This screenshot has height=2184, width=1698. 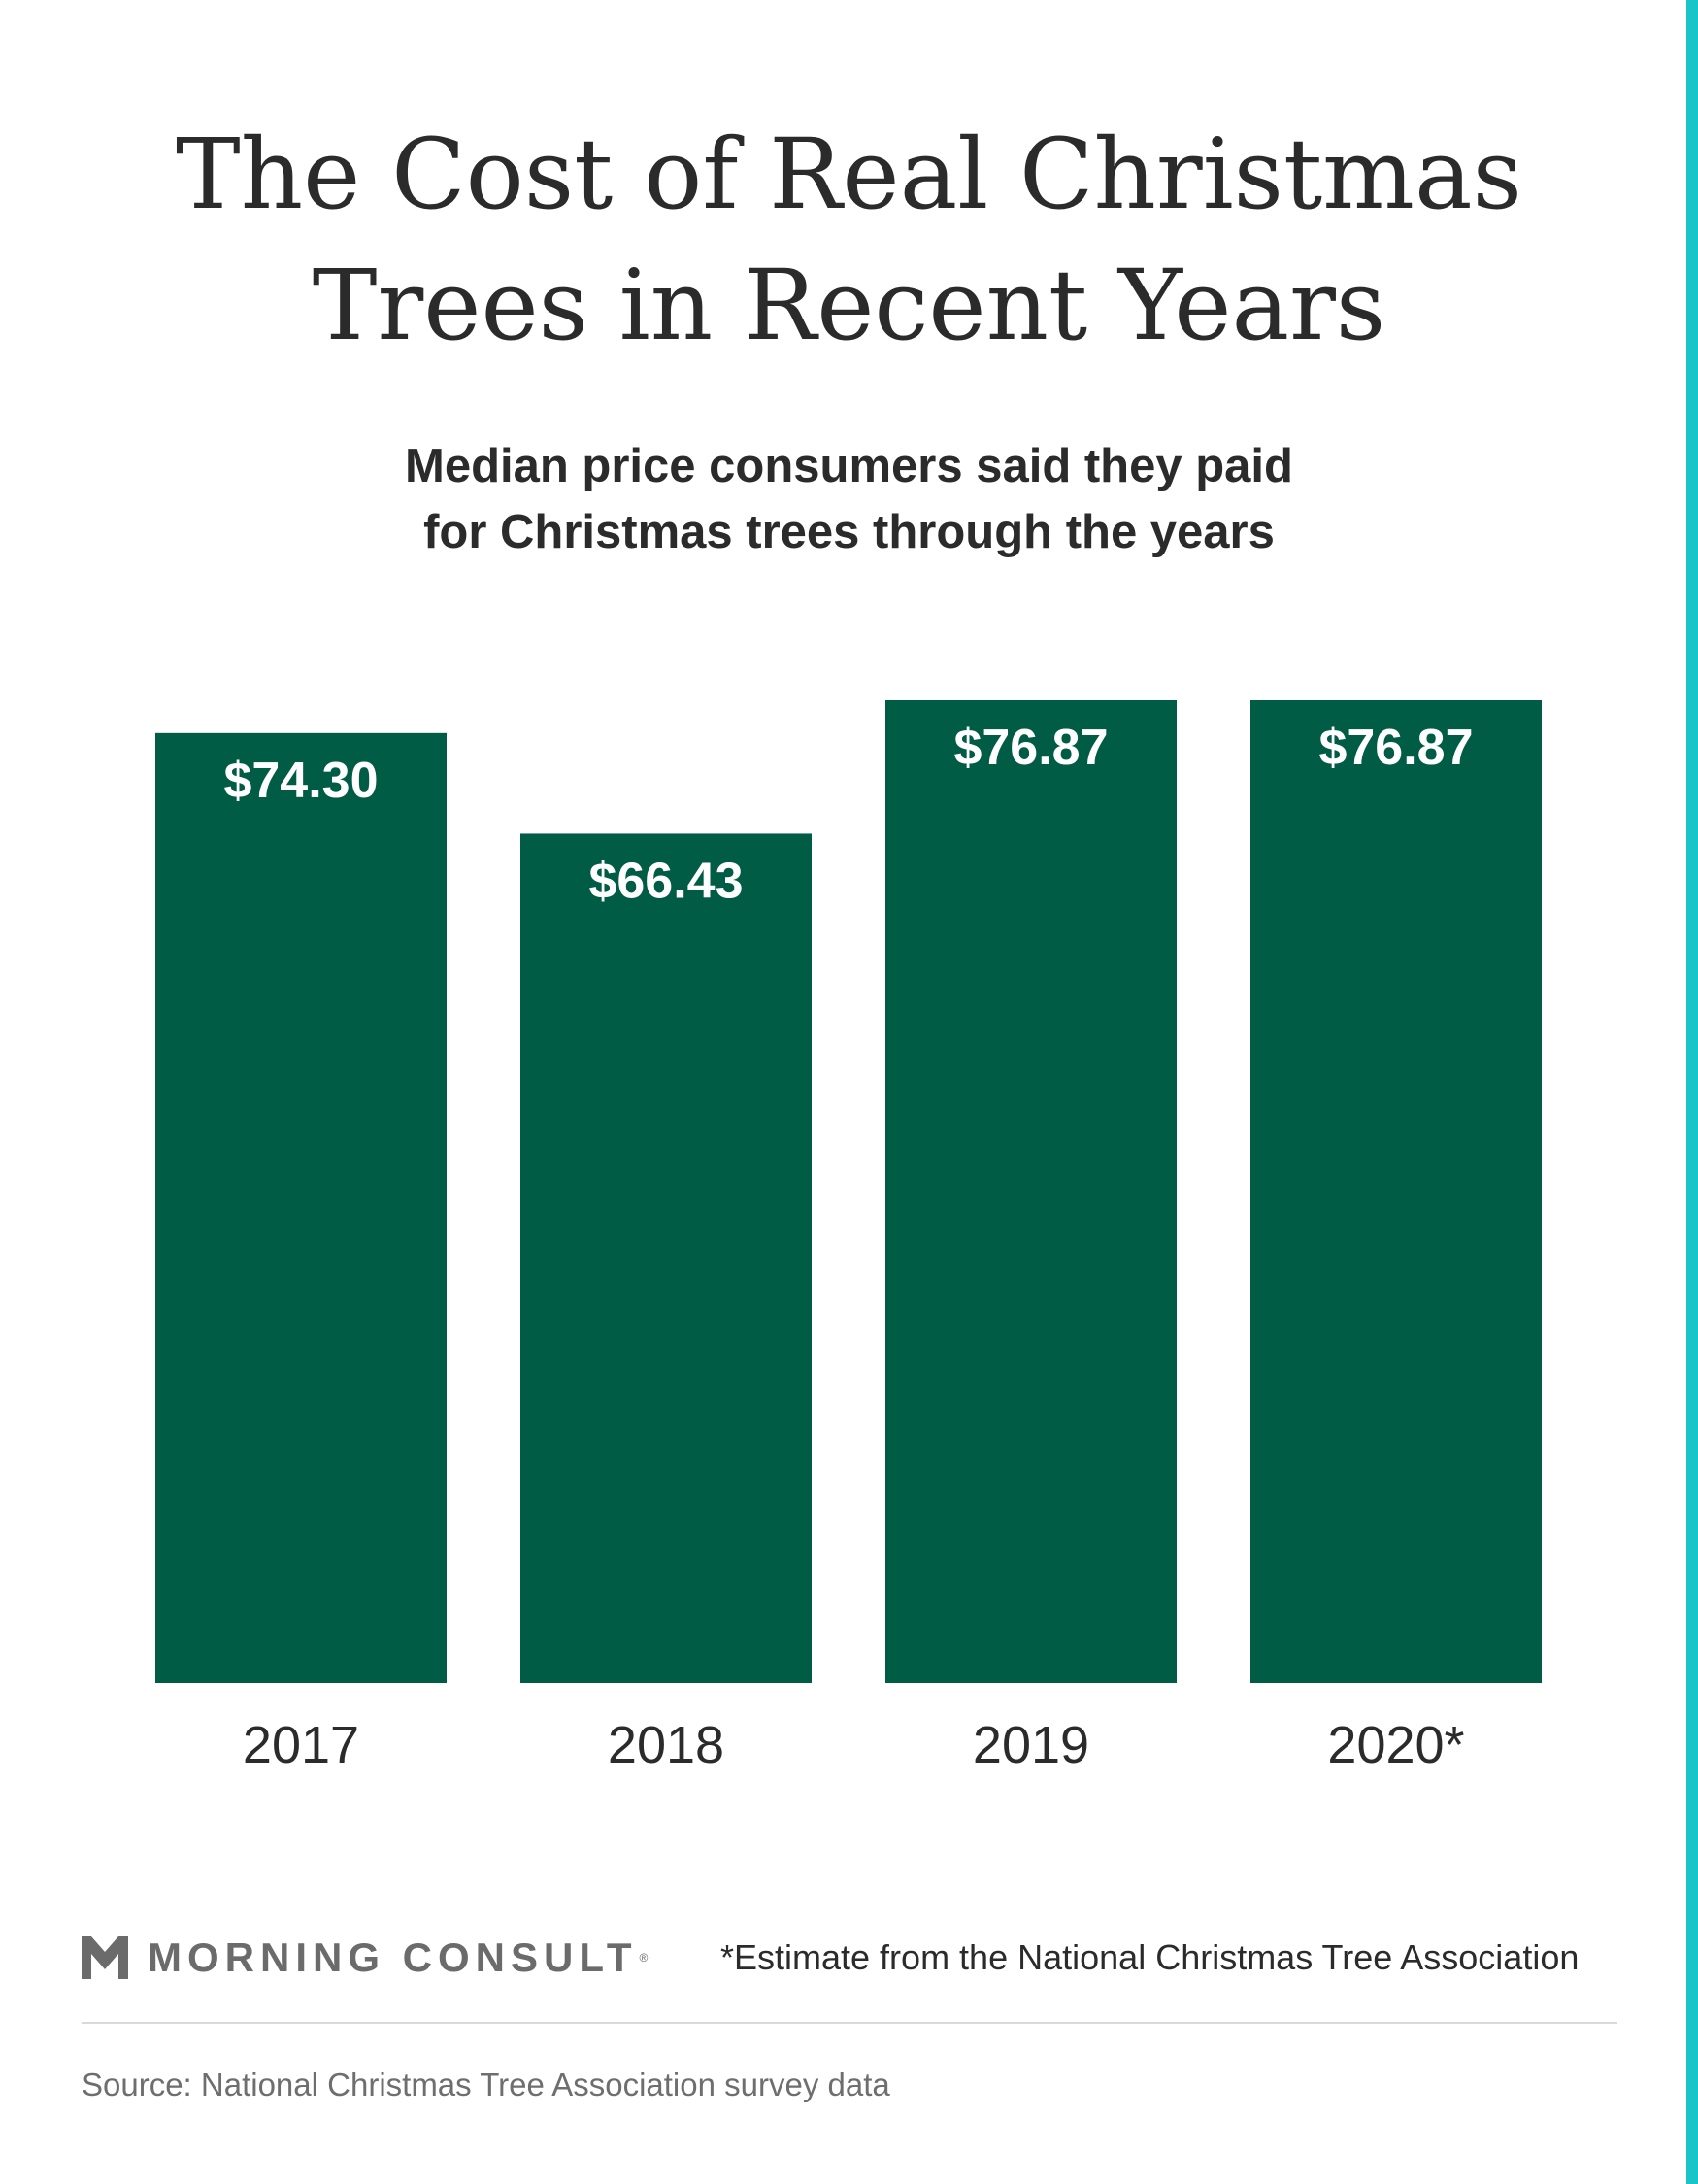 What do you see at coordinates (666, 1745) in the screenshot?
I see `category-label: 2018` at bounding box center [666, 1745].